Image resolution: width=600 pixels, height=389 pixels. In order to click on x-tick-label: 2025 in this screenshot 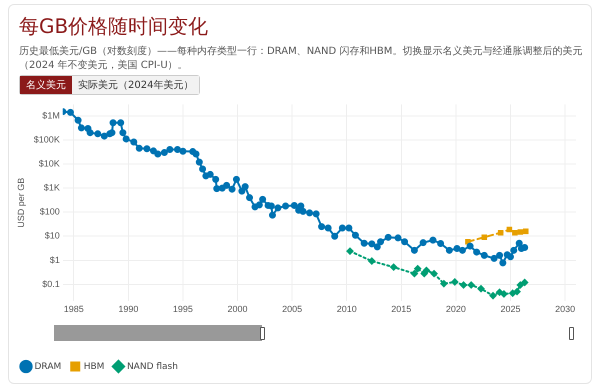, I will do `click(510, 309)`.